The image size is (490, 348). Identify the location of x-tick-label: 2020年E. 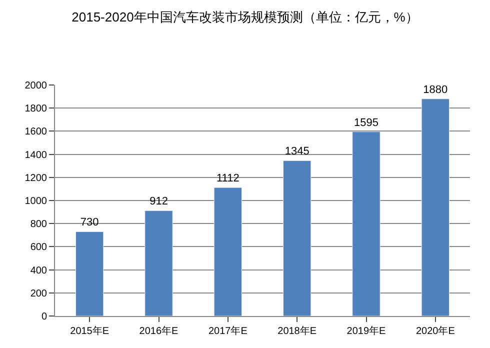
(436, 331).